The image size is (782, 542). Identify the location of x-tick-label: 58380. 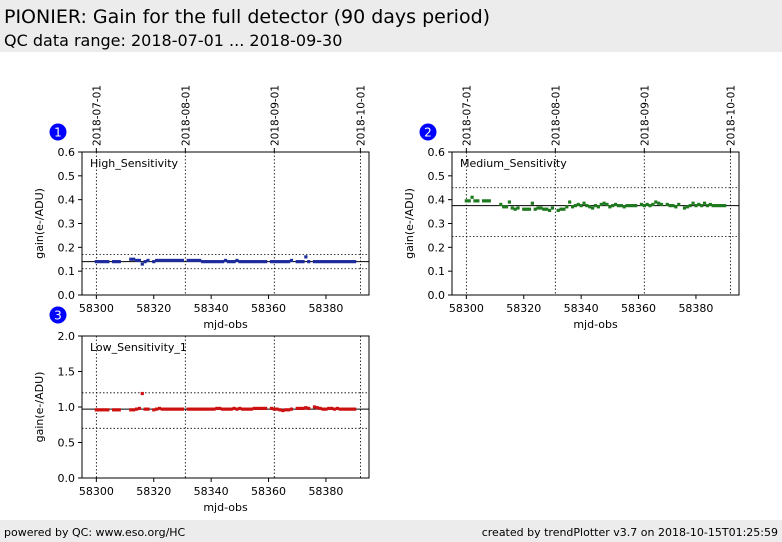
(325, 308).